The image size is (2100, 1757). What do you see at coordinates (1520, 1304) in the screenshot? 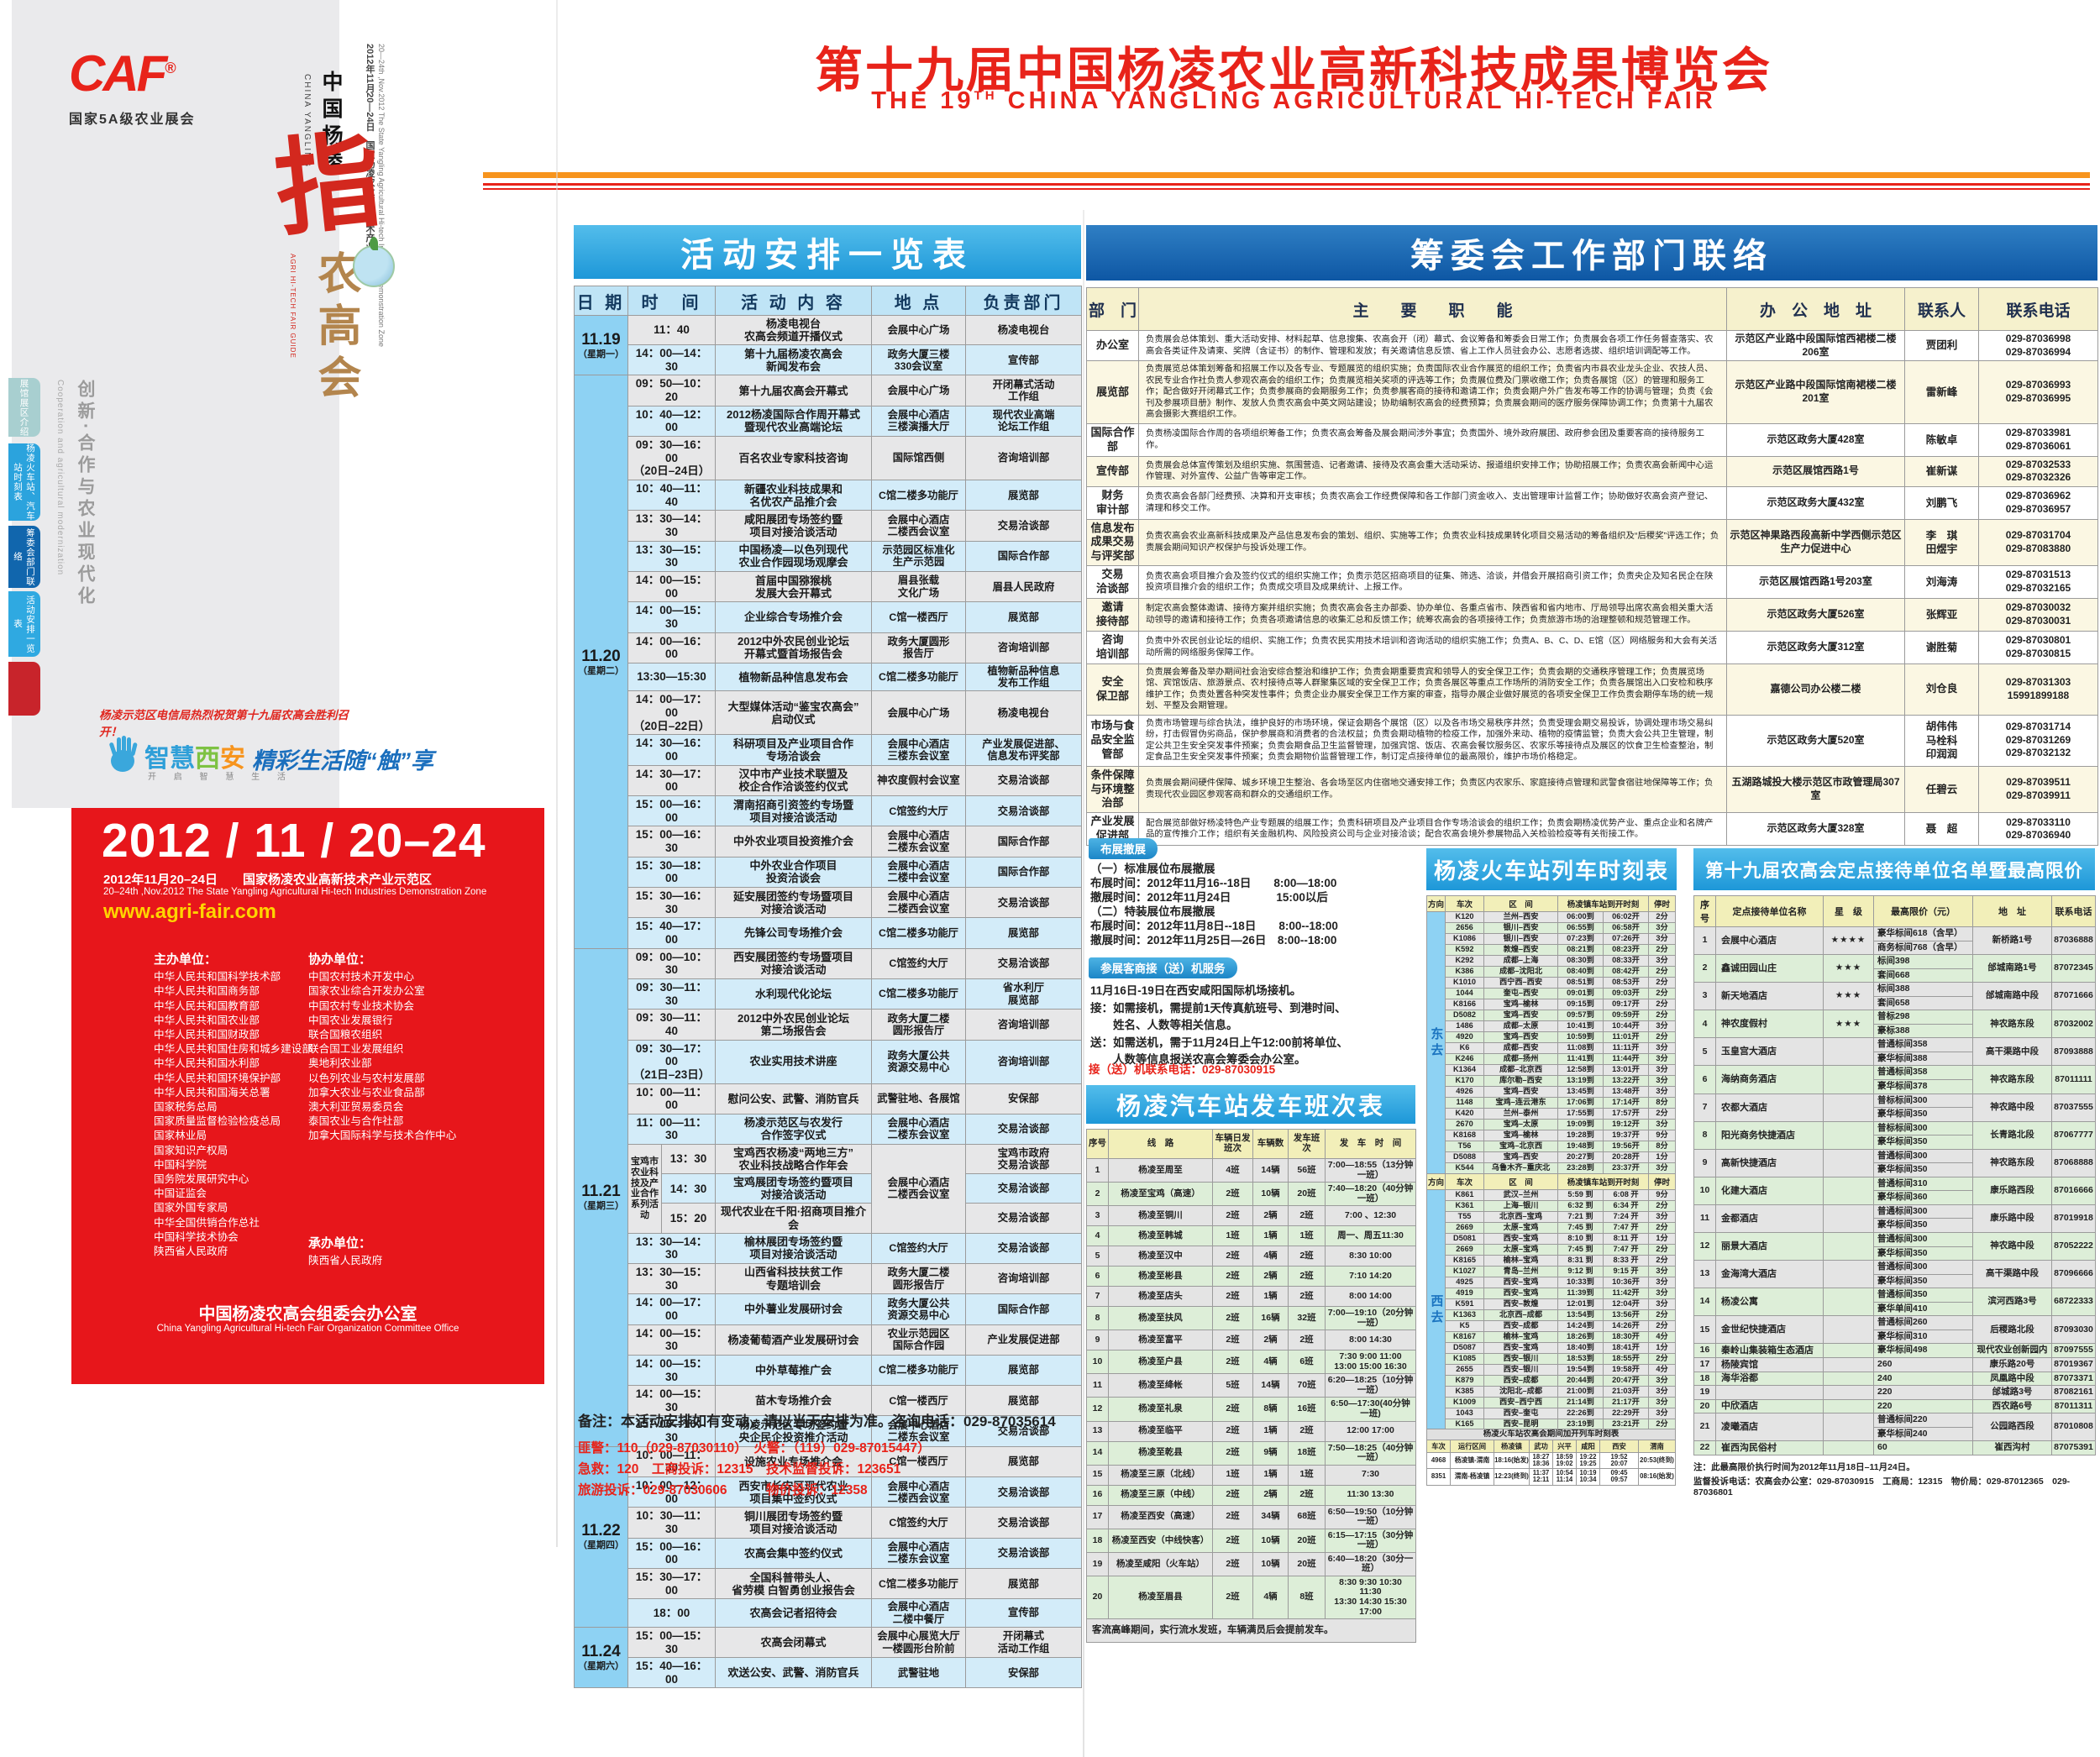
I see `train-route: 西安–敦煌` at bounding box center [1520, 1304].